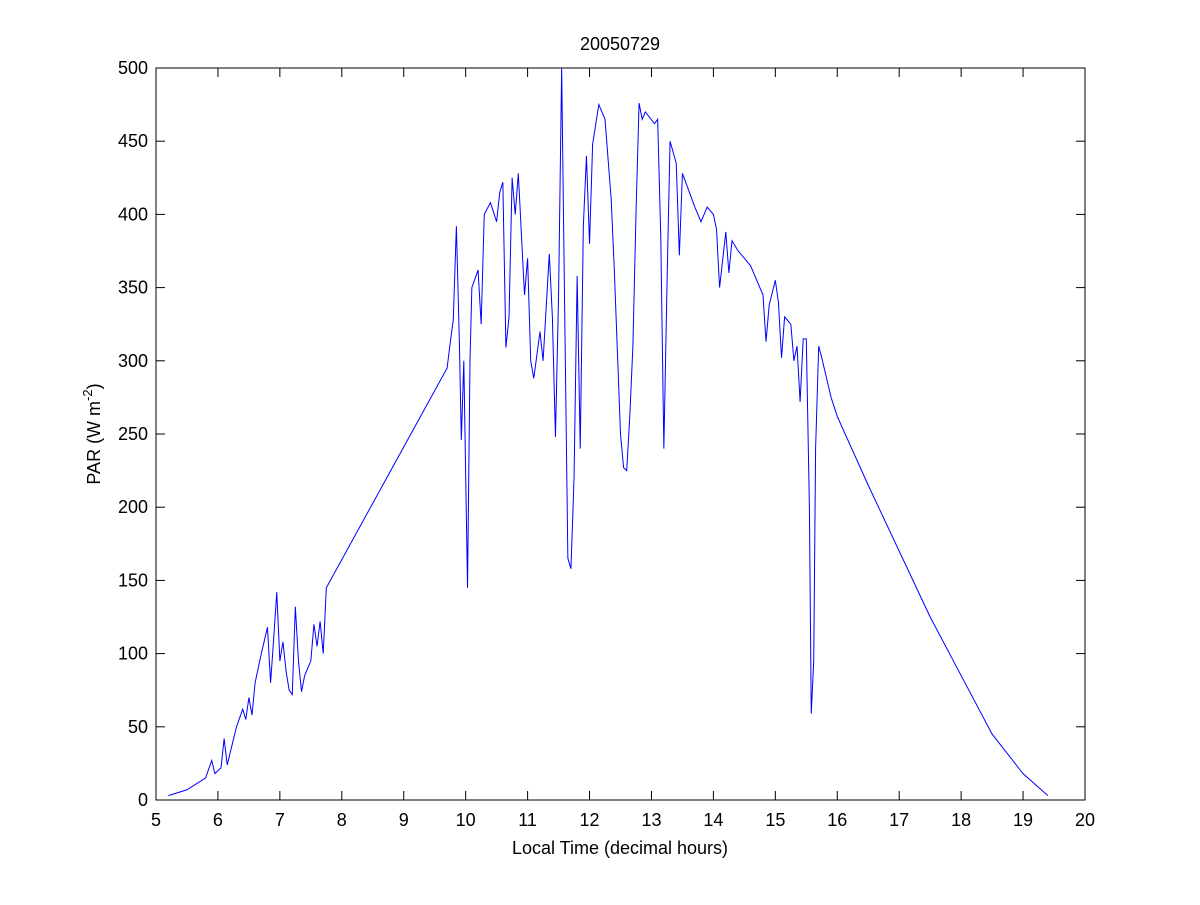 The height and width of the screenshot is (905, 1200). I want to click on x-tick-label: 13, so click(651, 820).